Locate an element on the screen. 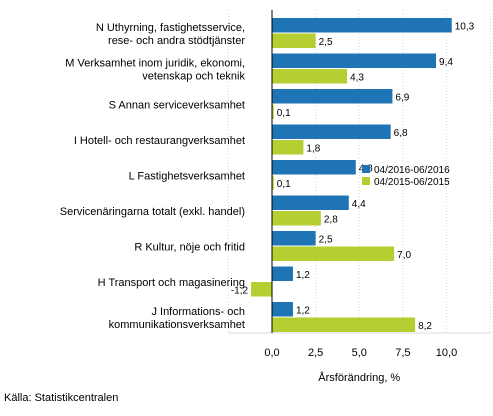  category-label: rese- och andra stödtjänster is located at coordinates (176, 41).